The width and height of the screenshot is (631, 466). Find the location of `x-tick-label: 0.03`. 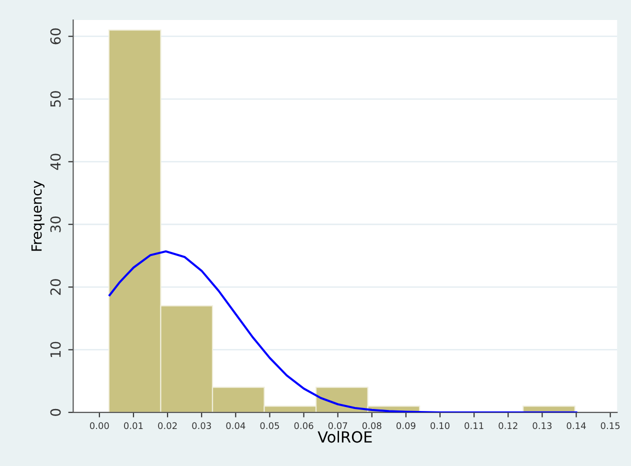

x-tick-label: 0.03 is located at coordinates (201, 426).